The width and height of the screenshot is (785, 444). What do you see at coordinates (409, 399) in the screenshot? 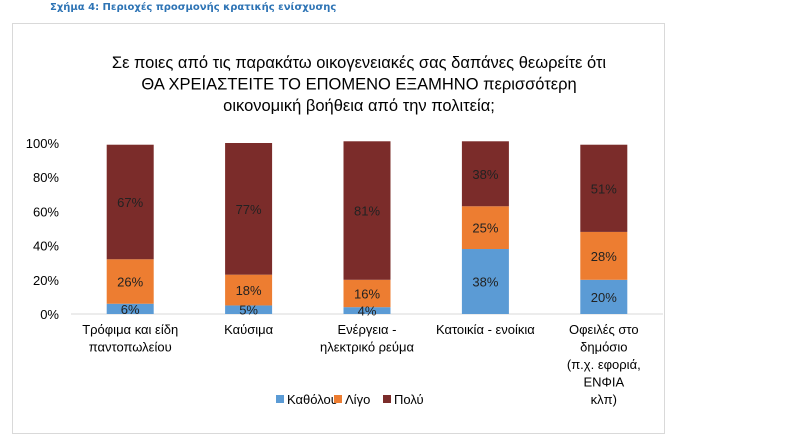
I see `legend-label: Πολύ` at bounding box center [409, 399].